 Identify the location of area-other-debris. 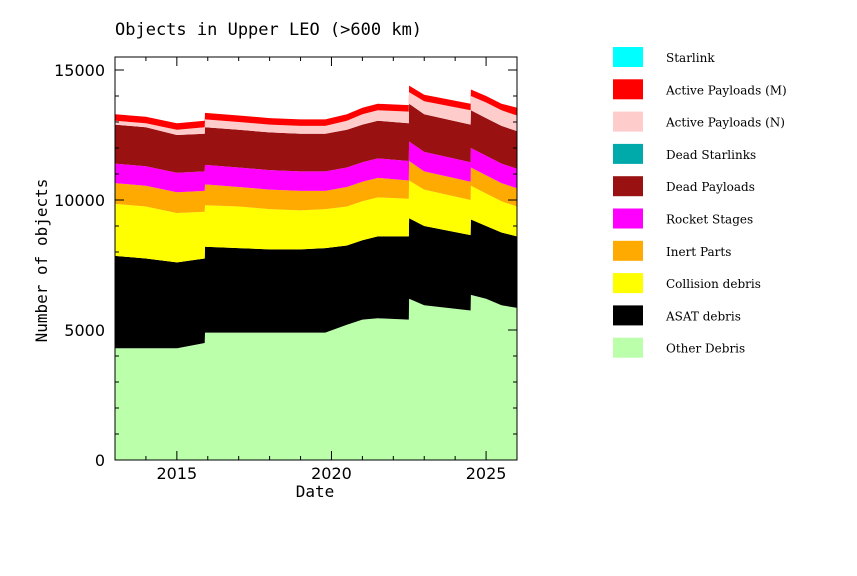
(316, 377).